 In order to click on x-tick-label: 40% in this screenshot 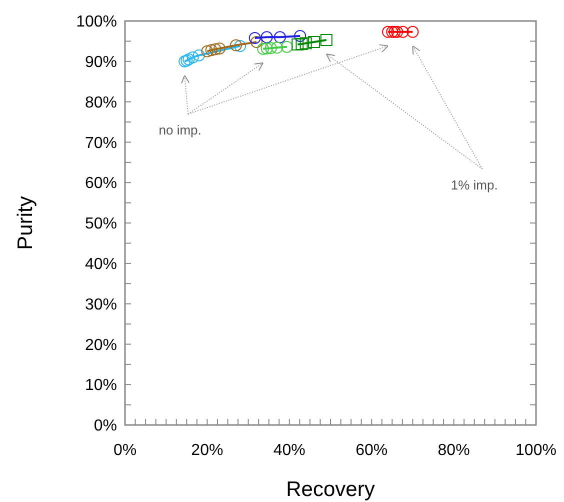, I will do `click(289, 450)`.